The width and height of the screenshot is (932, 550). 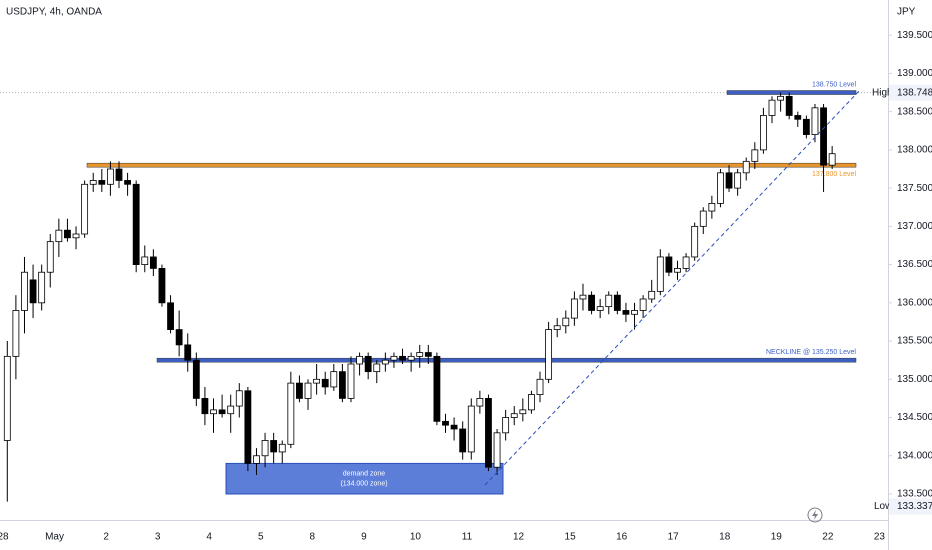 What do you see at coordinates (914, 226) in the screenshot?
I see `y-tick-label: 137.000` at bounding box center [914, 226].